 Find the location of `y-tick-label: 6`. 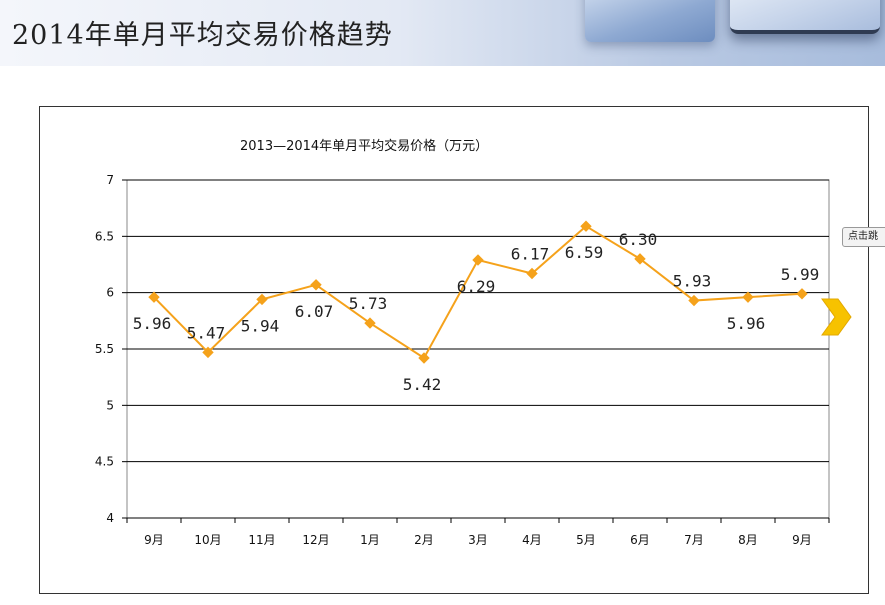

y-tick-label: 6 is located at coordinates (110, 293).